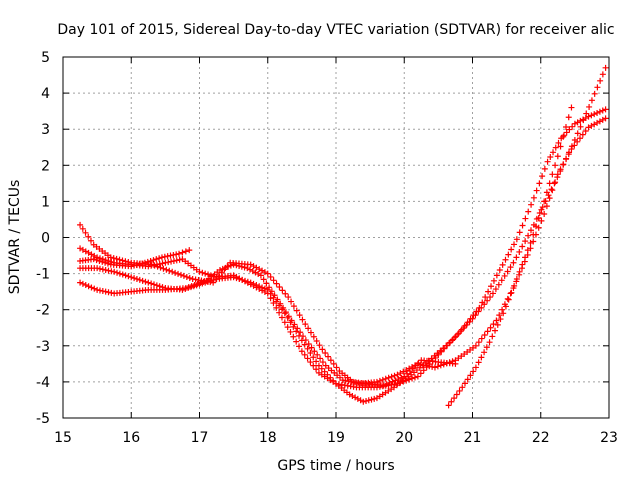  What do you see at coordinates (131, 438) in the screenshot?
I see `x-tick-label: 16` at bounding box center [131, 438].